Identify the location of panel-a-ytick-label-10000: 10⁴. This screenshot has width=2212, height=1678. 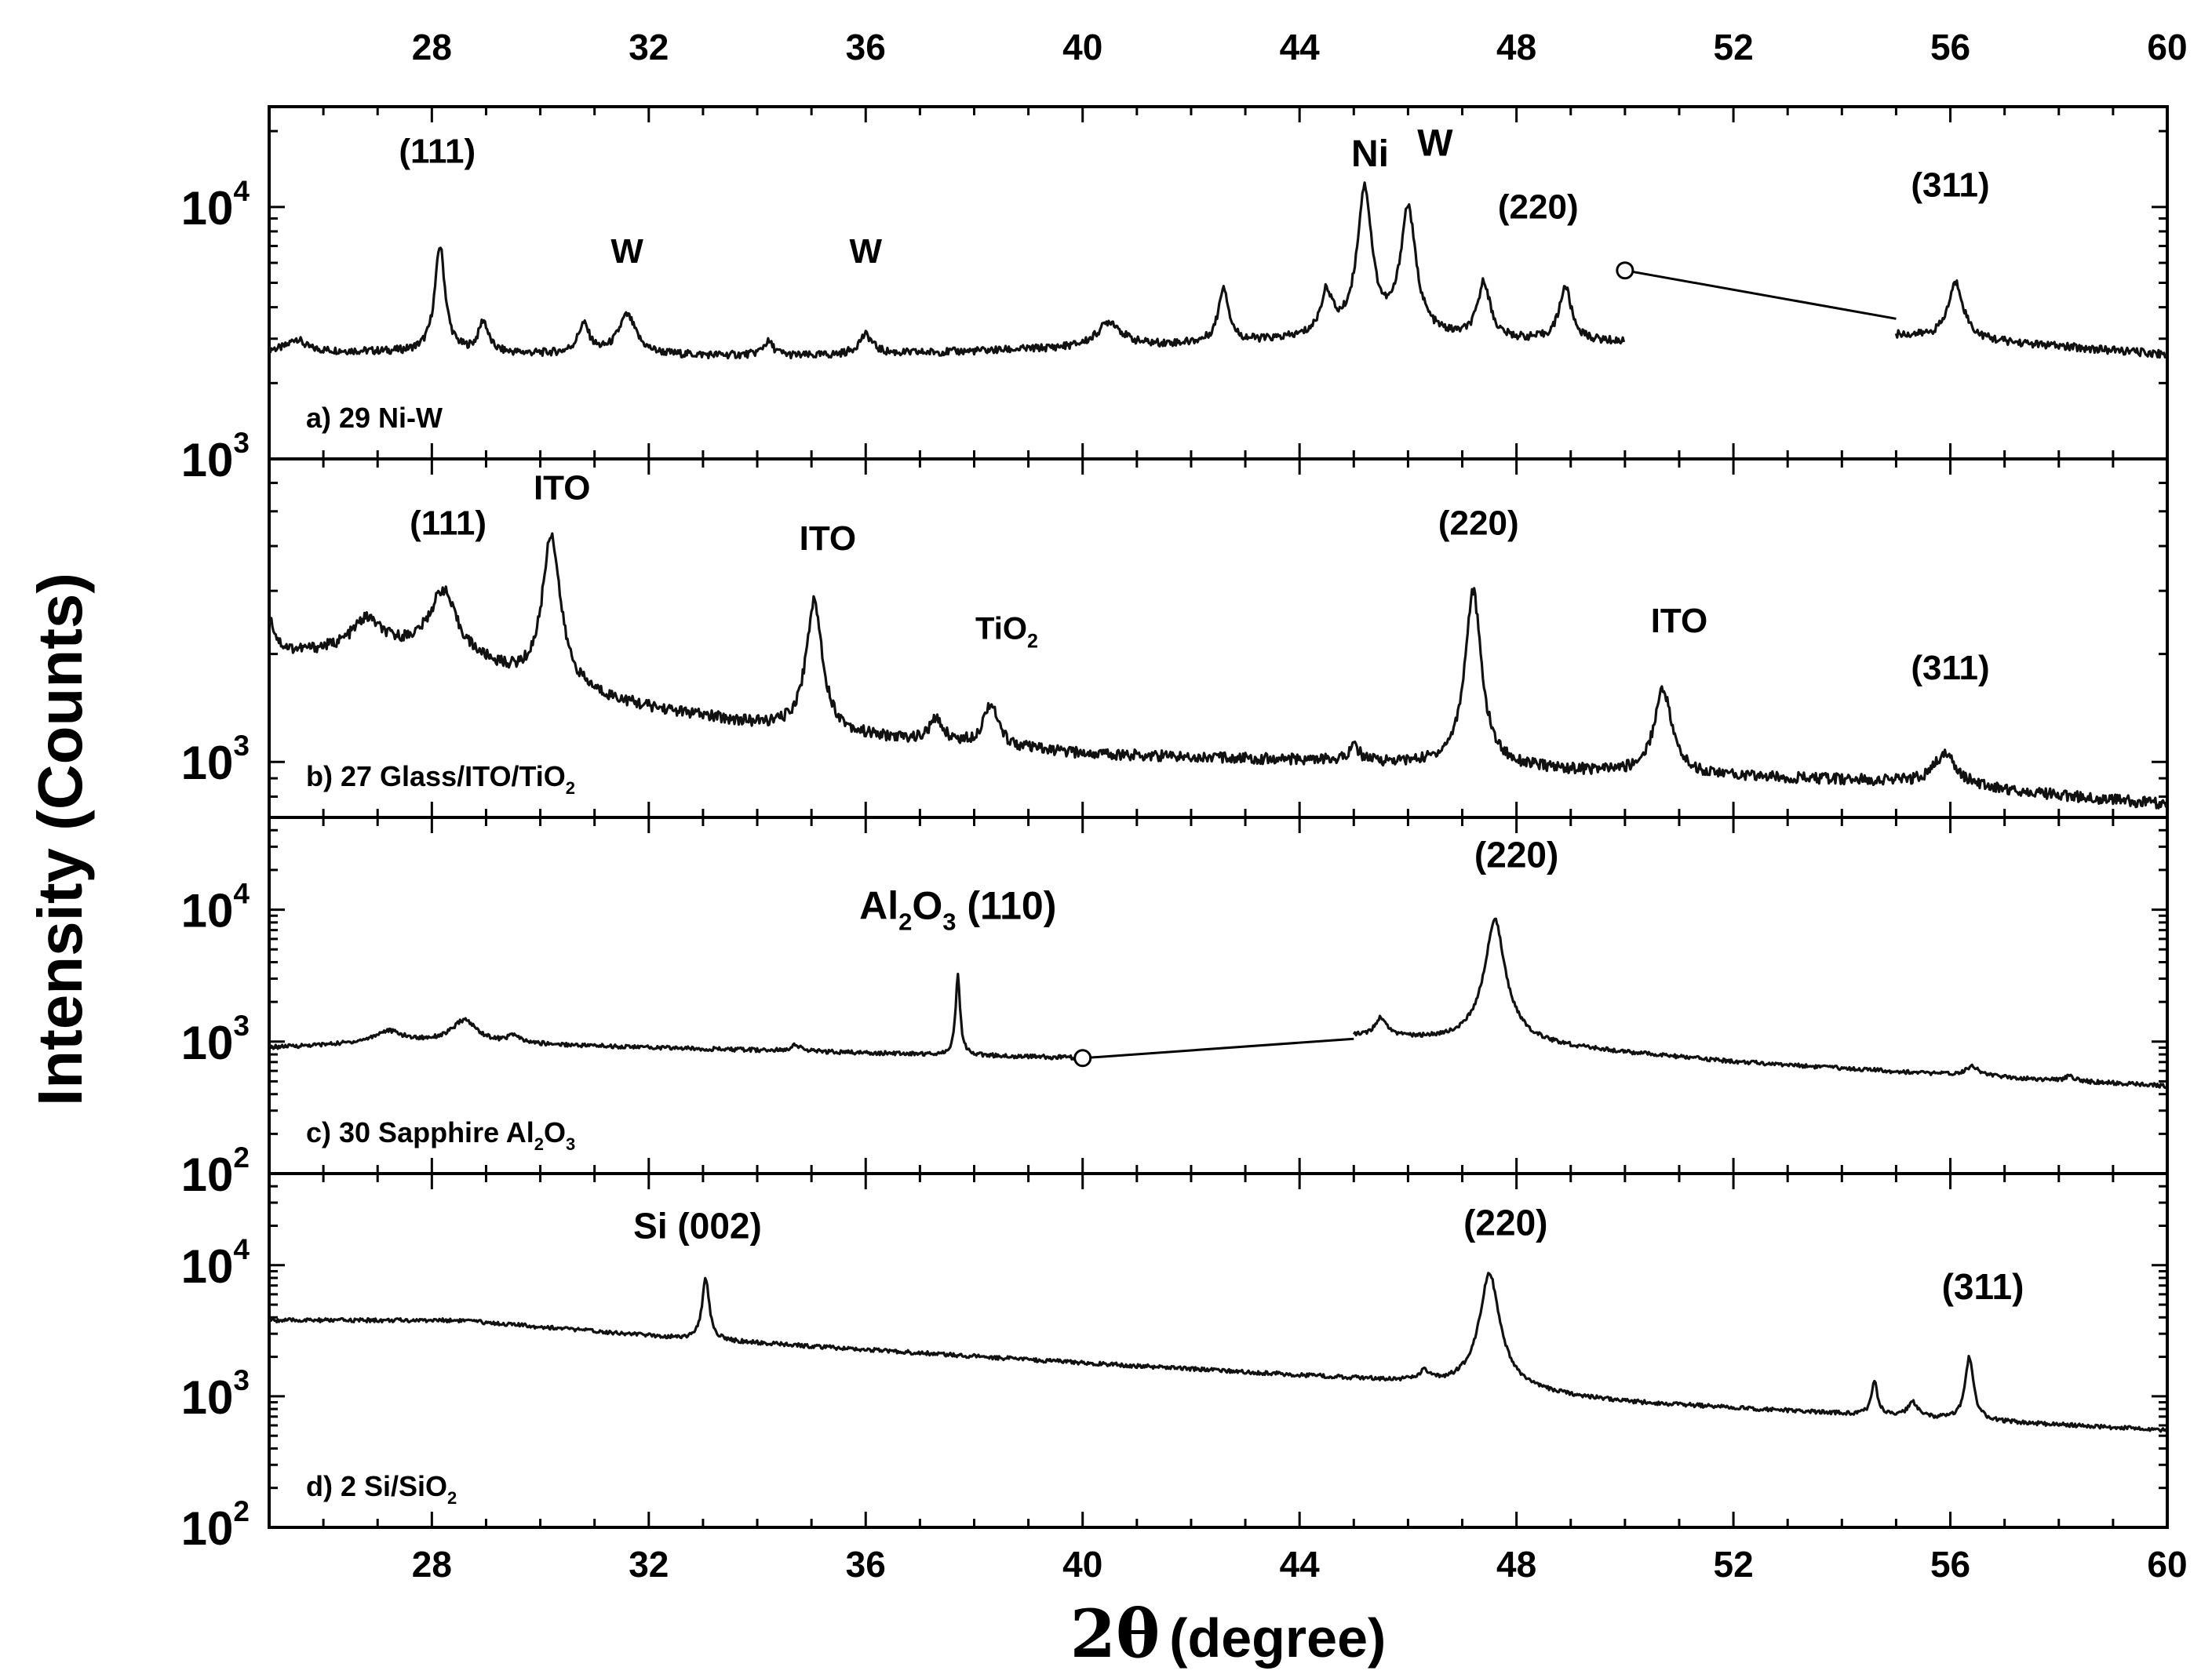
(215, 205).